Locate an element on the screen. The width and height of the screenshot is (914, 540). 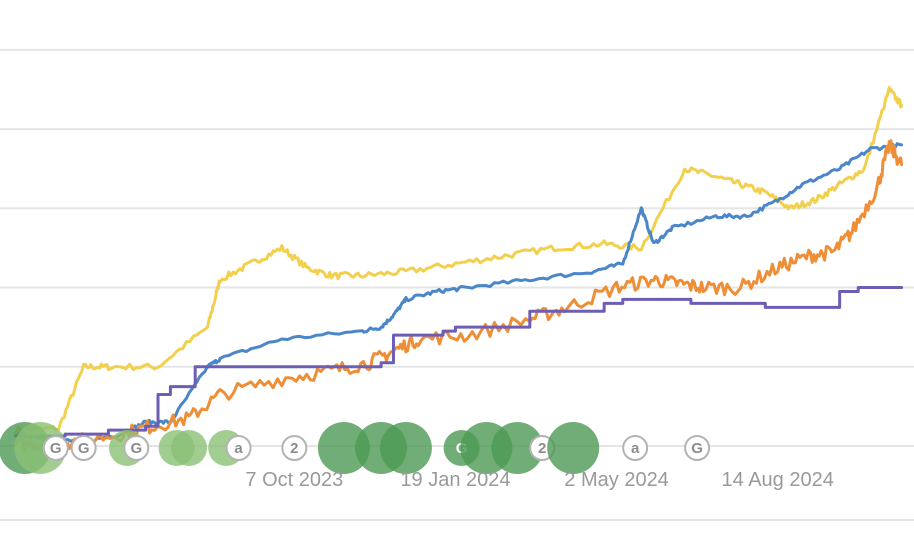
event-marker-2: G is located at coordinates (55, 448).